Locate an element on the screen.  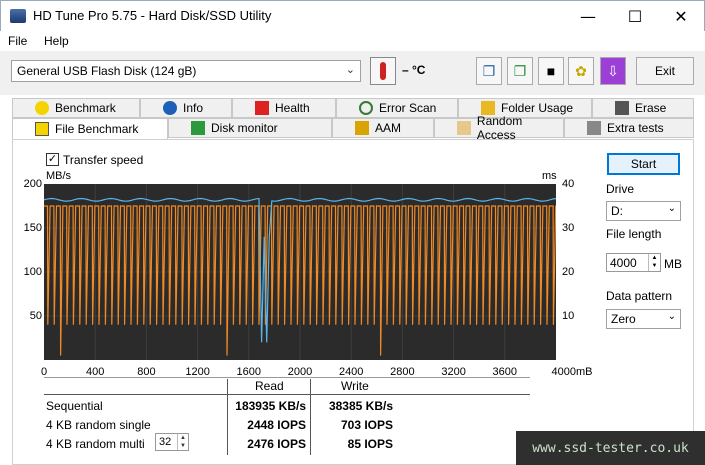
x-tick-label: 400 is located at coordinates (95, 372).